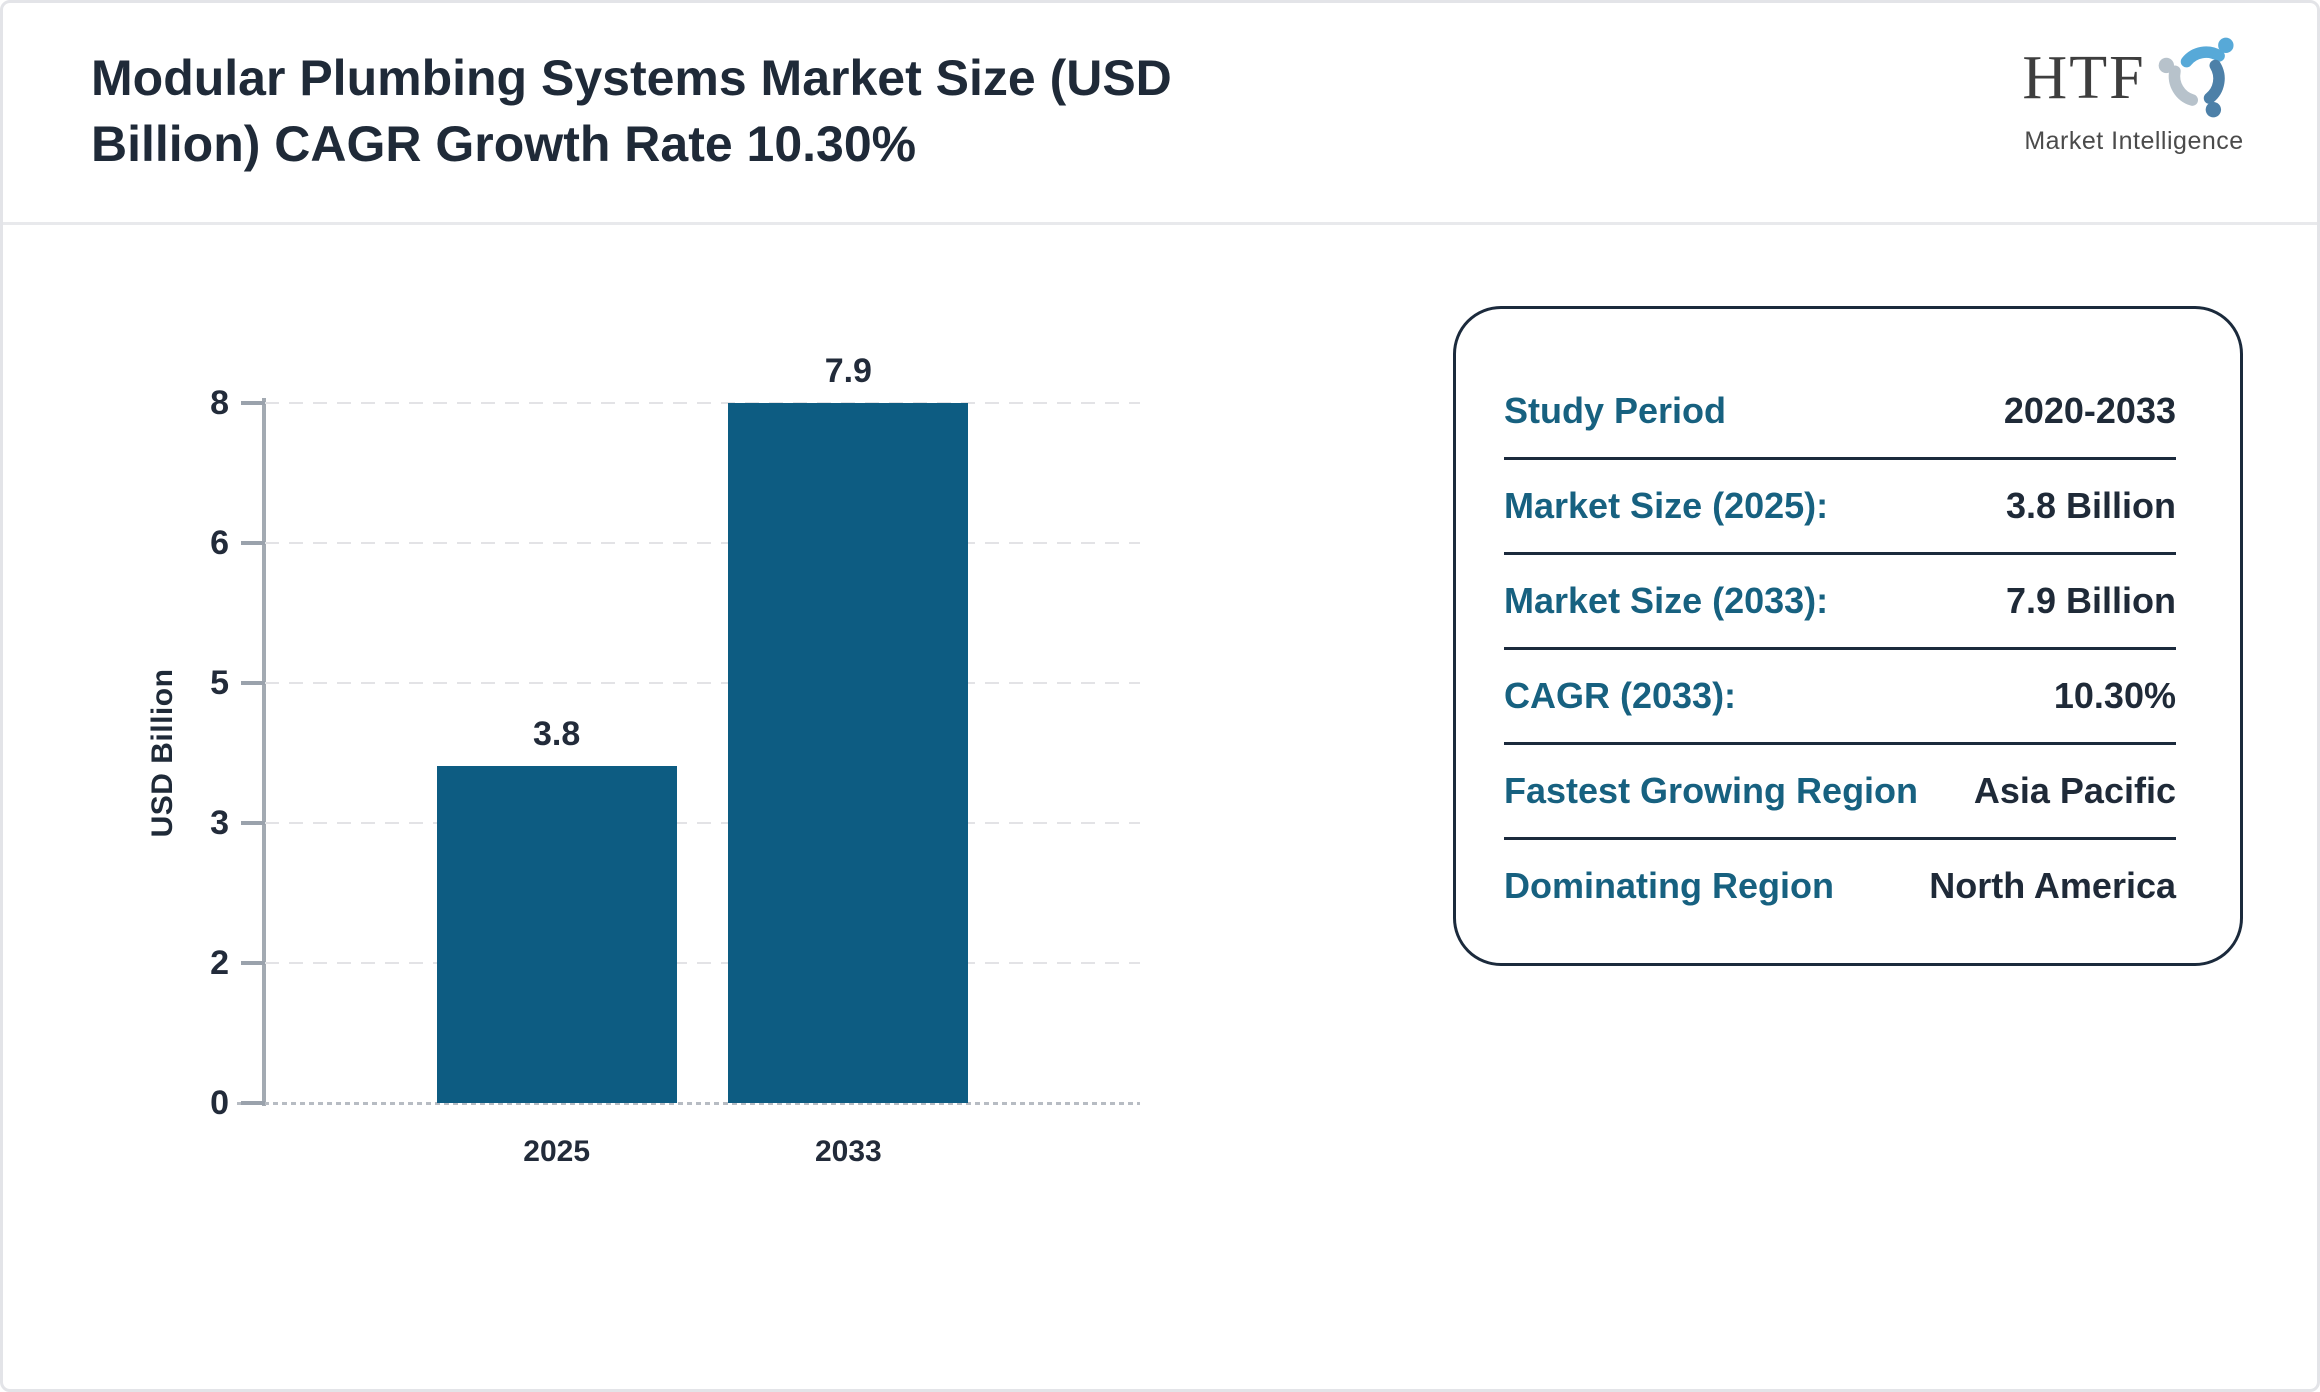  Describe the element at coordinates (848, 753) in the screenshot. I see `bar-2033` at that location.